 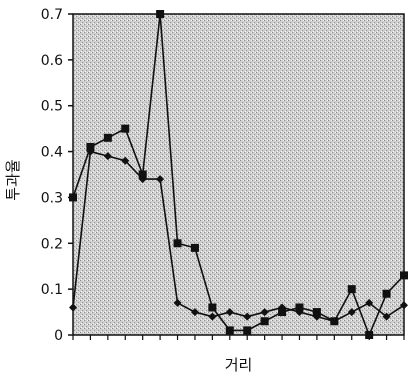 I want to click on y-tick-label: 0.2, so click(x=52, y=244).